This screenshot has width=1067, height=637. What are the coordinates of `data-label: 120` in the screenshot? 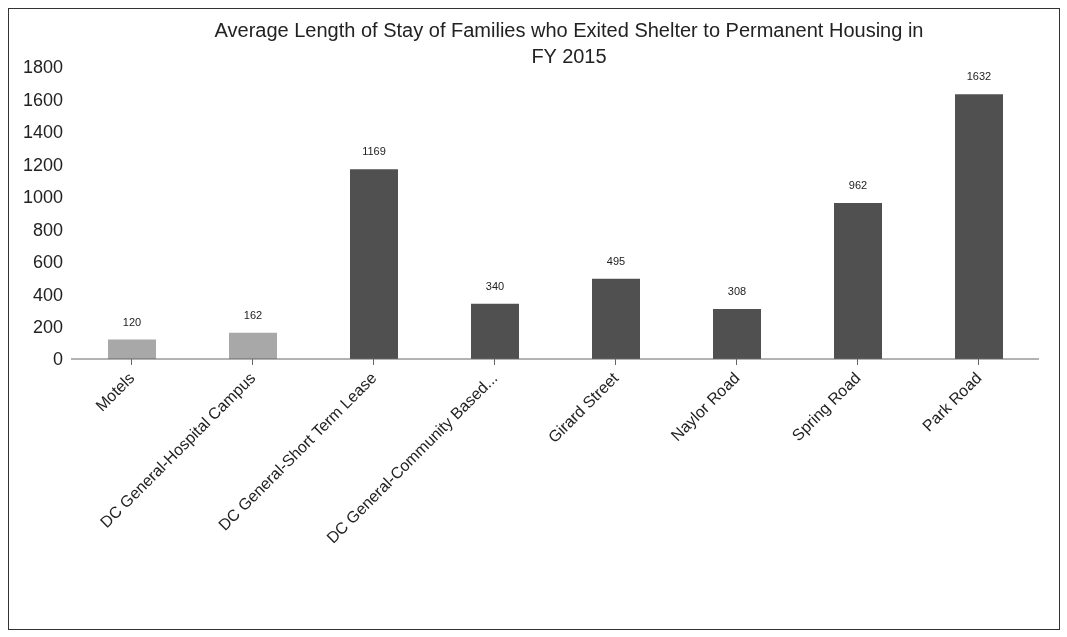 It's located at (132, 321).